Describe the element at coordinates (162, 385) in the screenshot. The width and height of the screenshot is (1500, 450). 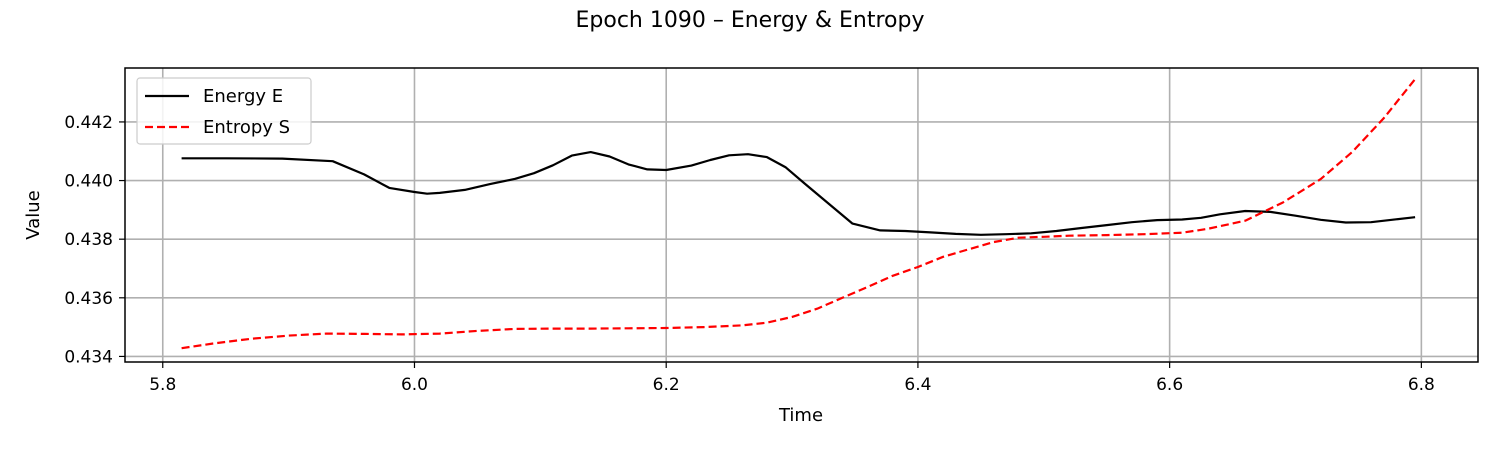
I see `x-tick-label: 5.8` at that location.